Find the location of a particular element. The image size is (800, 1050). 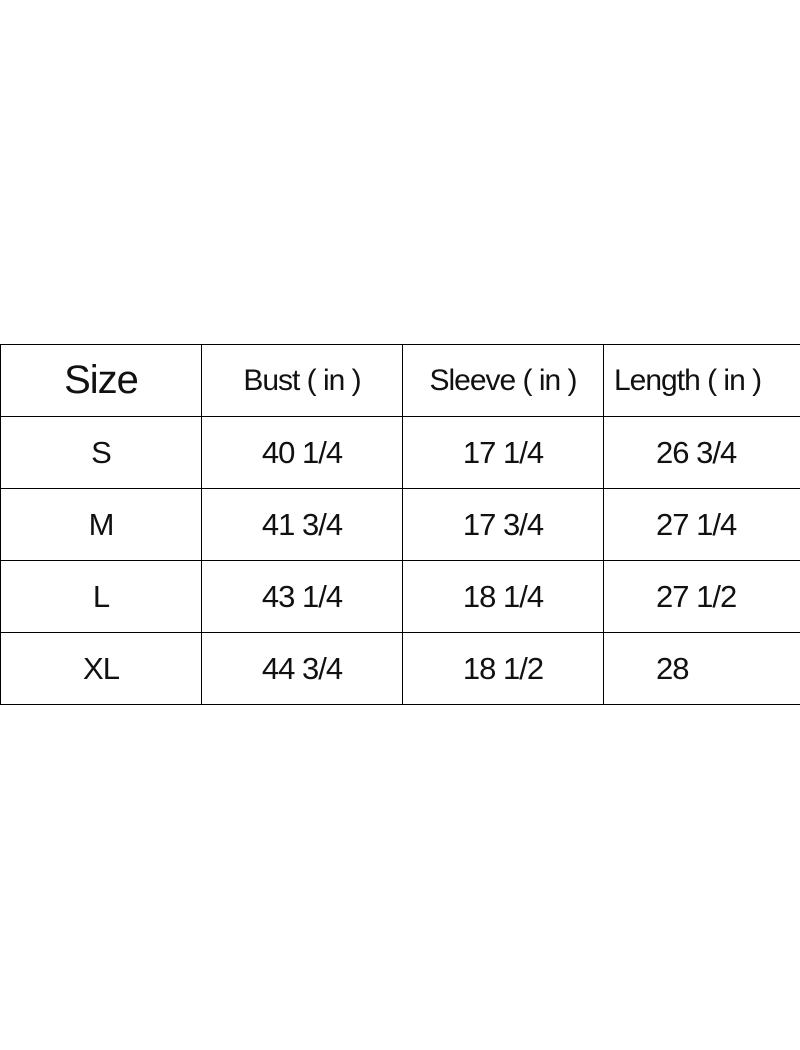

table-cell: 18 1/2 is located at coordinates (503, 668).